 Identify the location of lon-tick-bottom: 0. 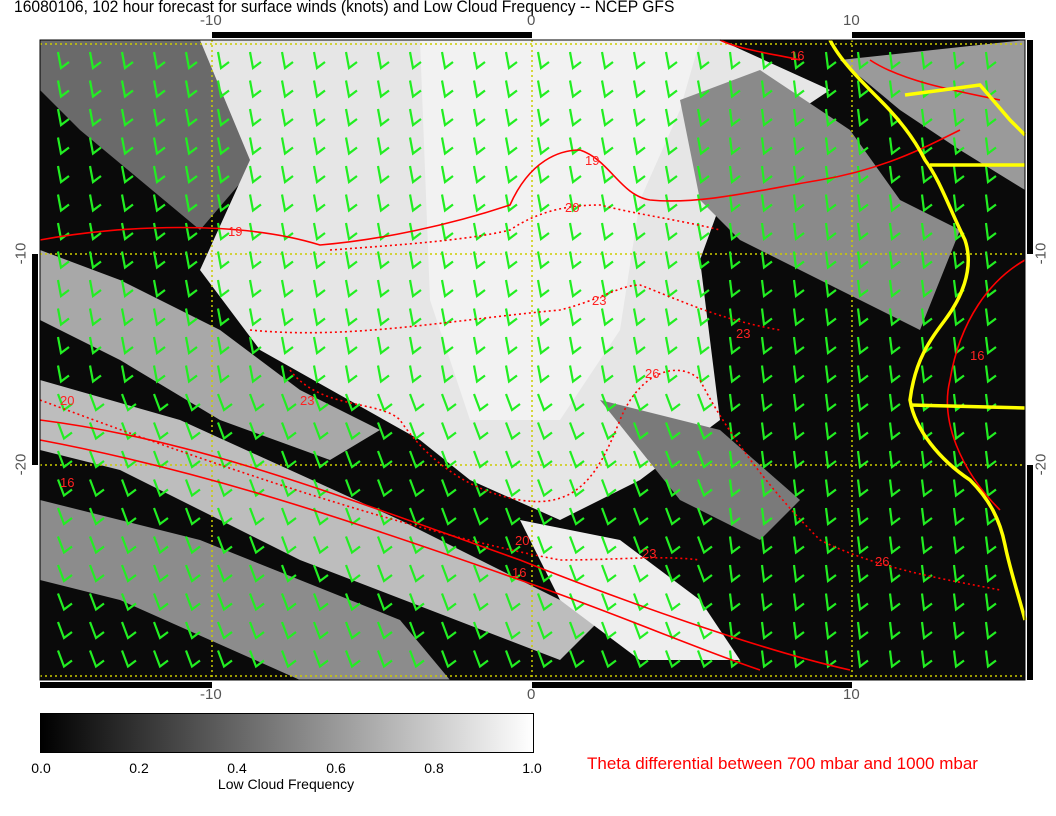
(531, 694).